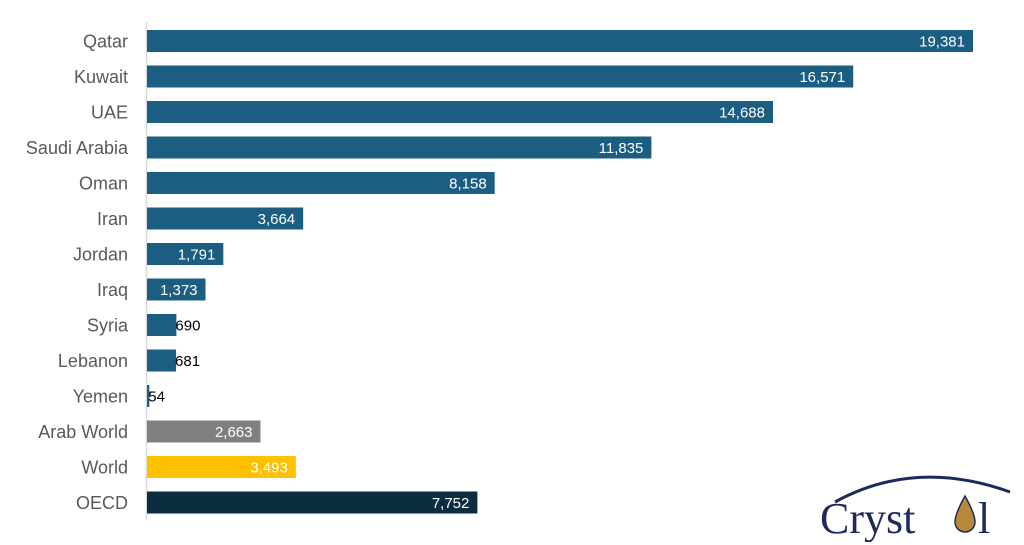 This screenshot has height=545, width=1024. What do you see at coordinates (269, 468) in the screenshot?
I see `data-label: 3,493` at bounding box center [269, 468].